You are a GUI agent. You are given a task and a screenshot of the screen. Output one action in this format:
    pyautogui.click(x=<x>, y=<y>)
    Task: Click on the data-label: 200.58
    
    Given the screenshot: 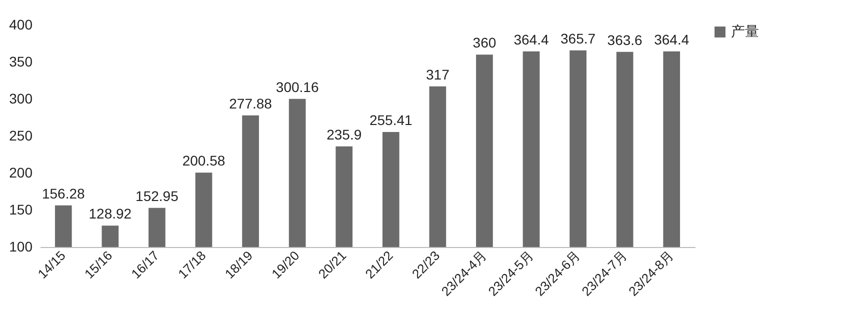 What is the action you would take?
    pyautogui.click(x=204, y=160)
    